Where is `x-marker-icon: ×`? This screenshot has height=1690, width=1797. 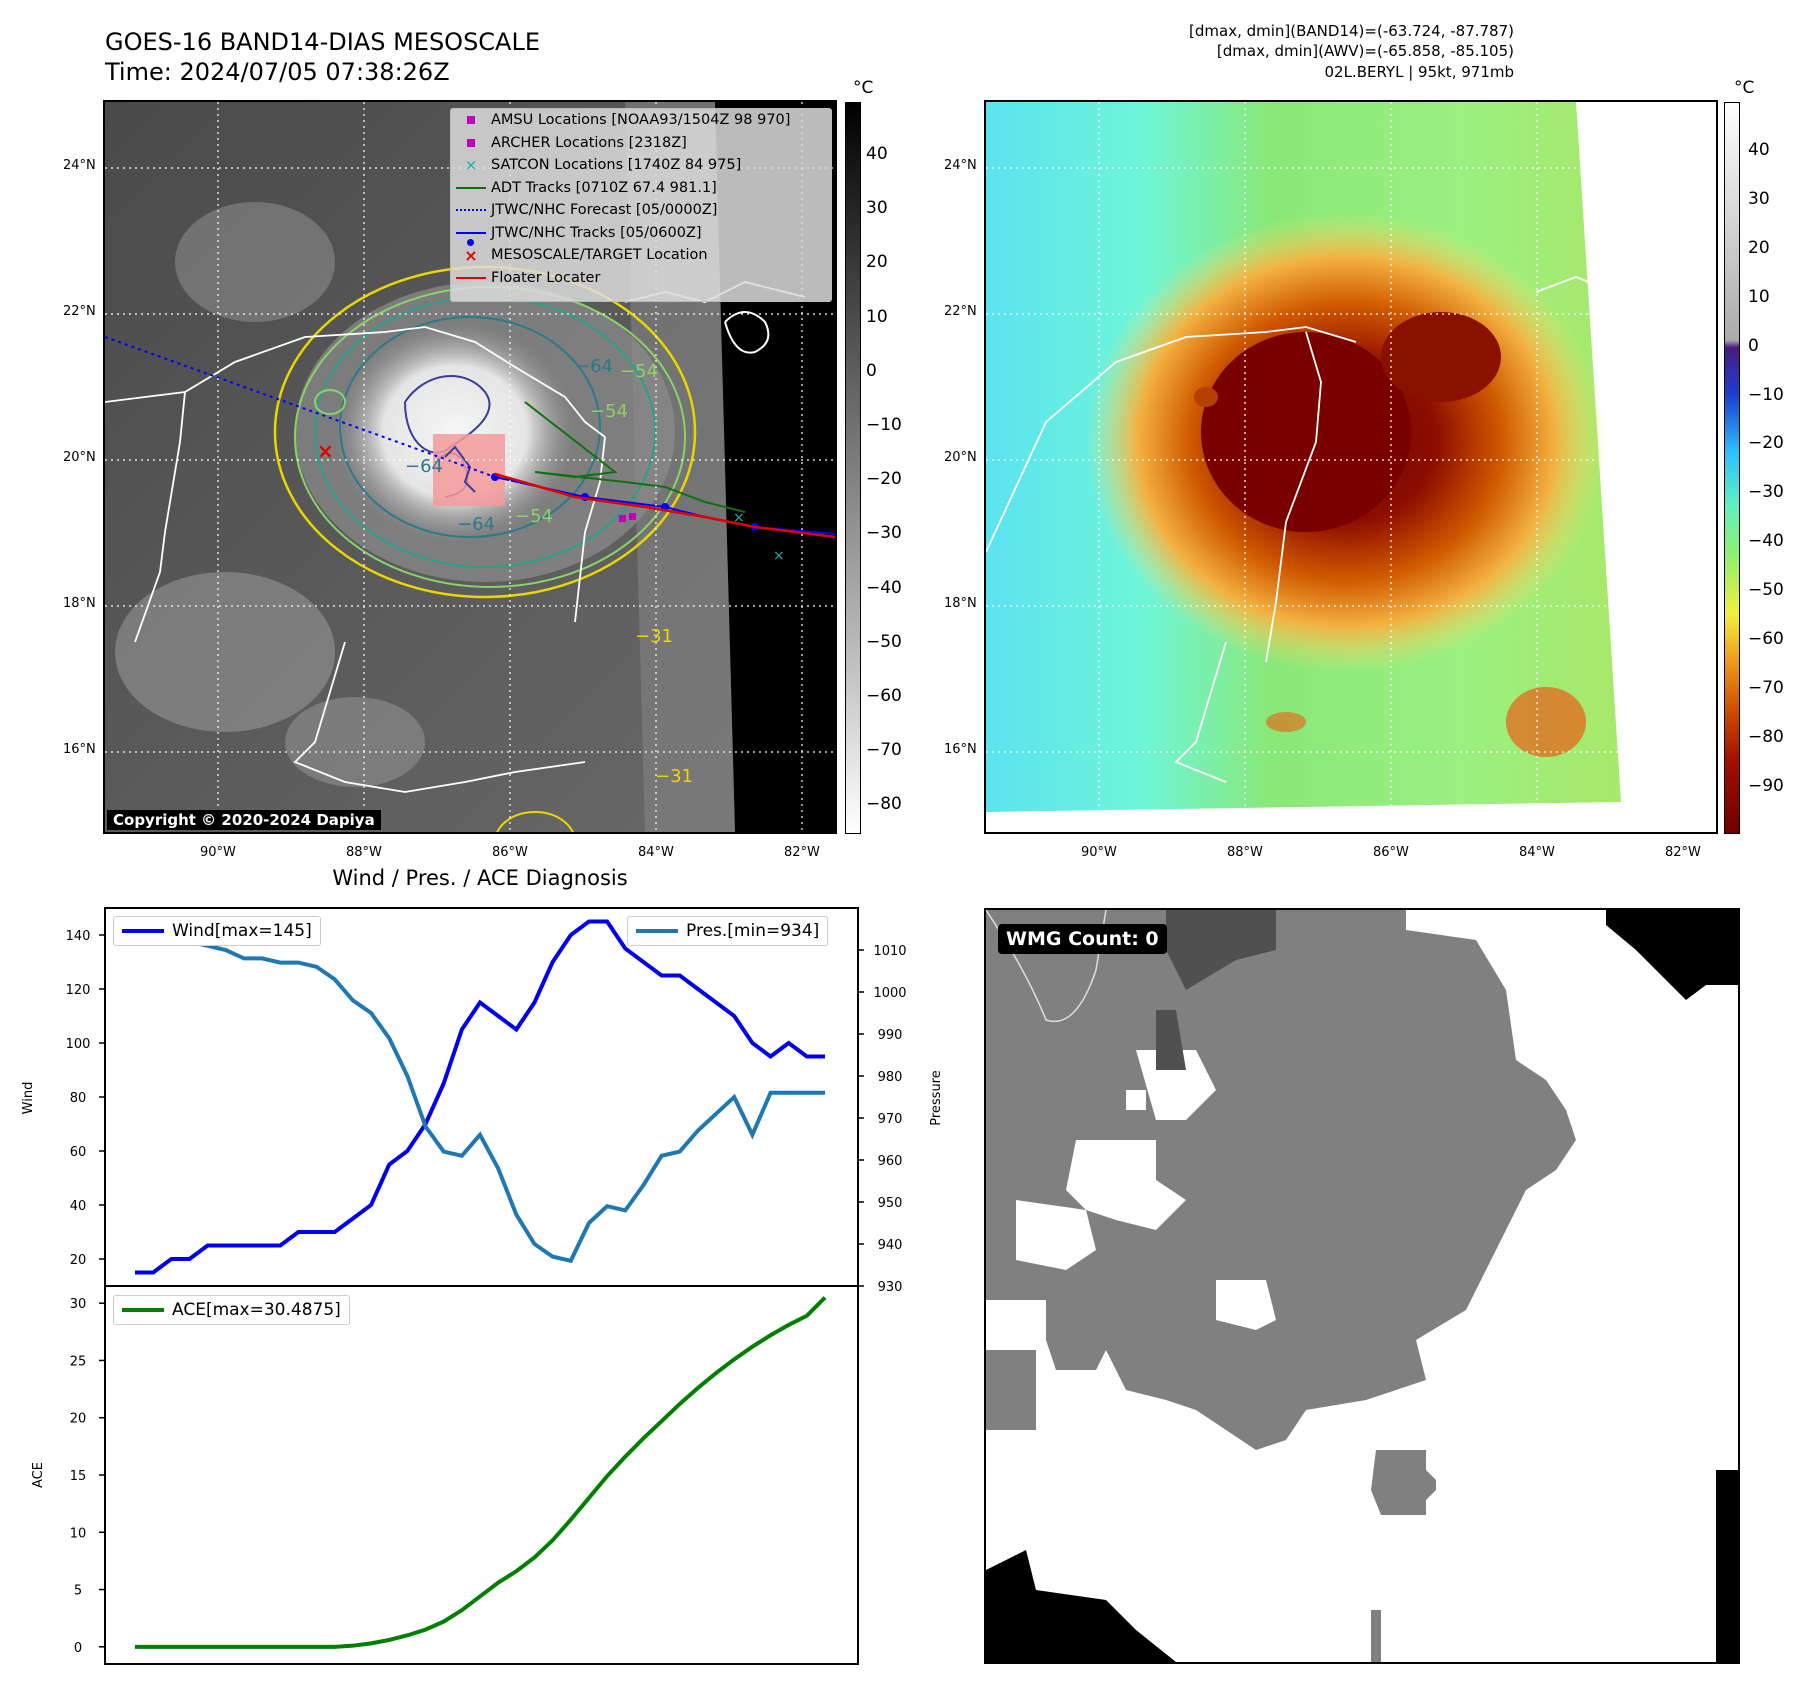 x-marker-icon: × is located at coordinates (471, 165).